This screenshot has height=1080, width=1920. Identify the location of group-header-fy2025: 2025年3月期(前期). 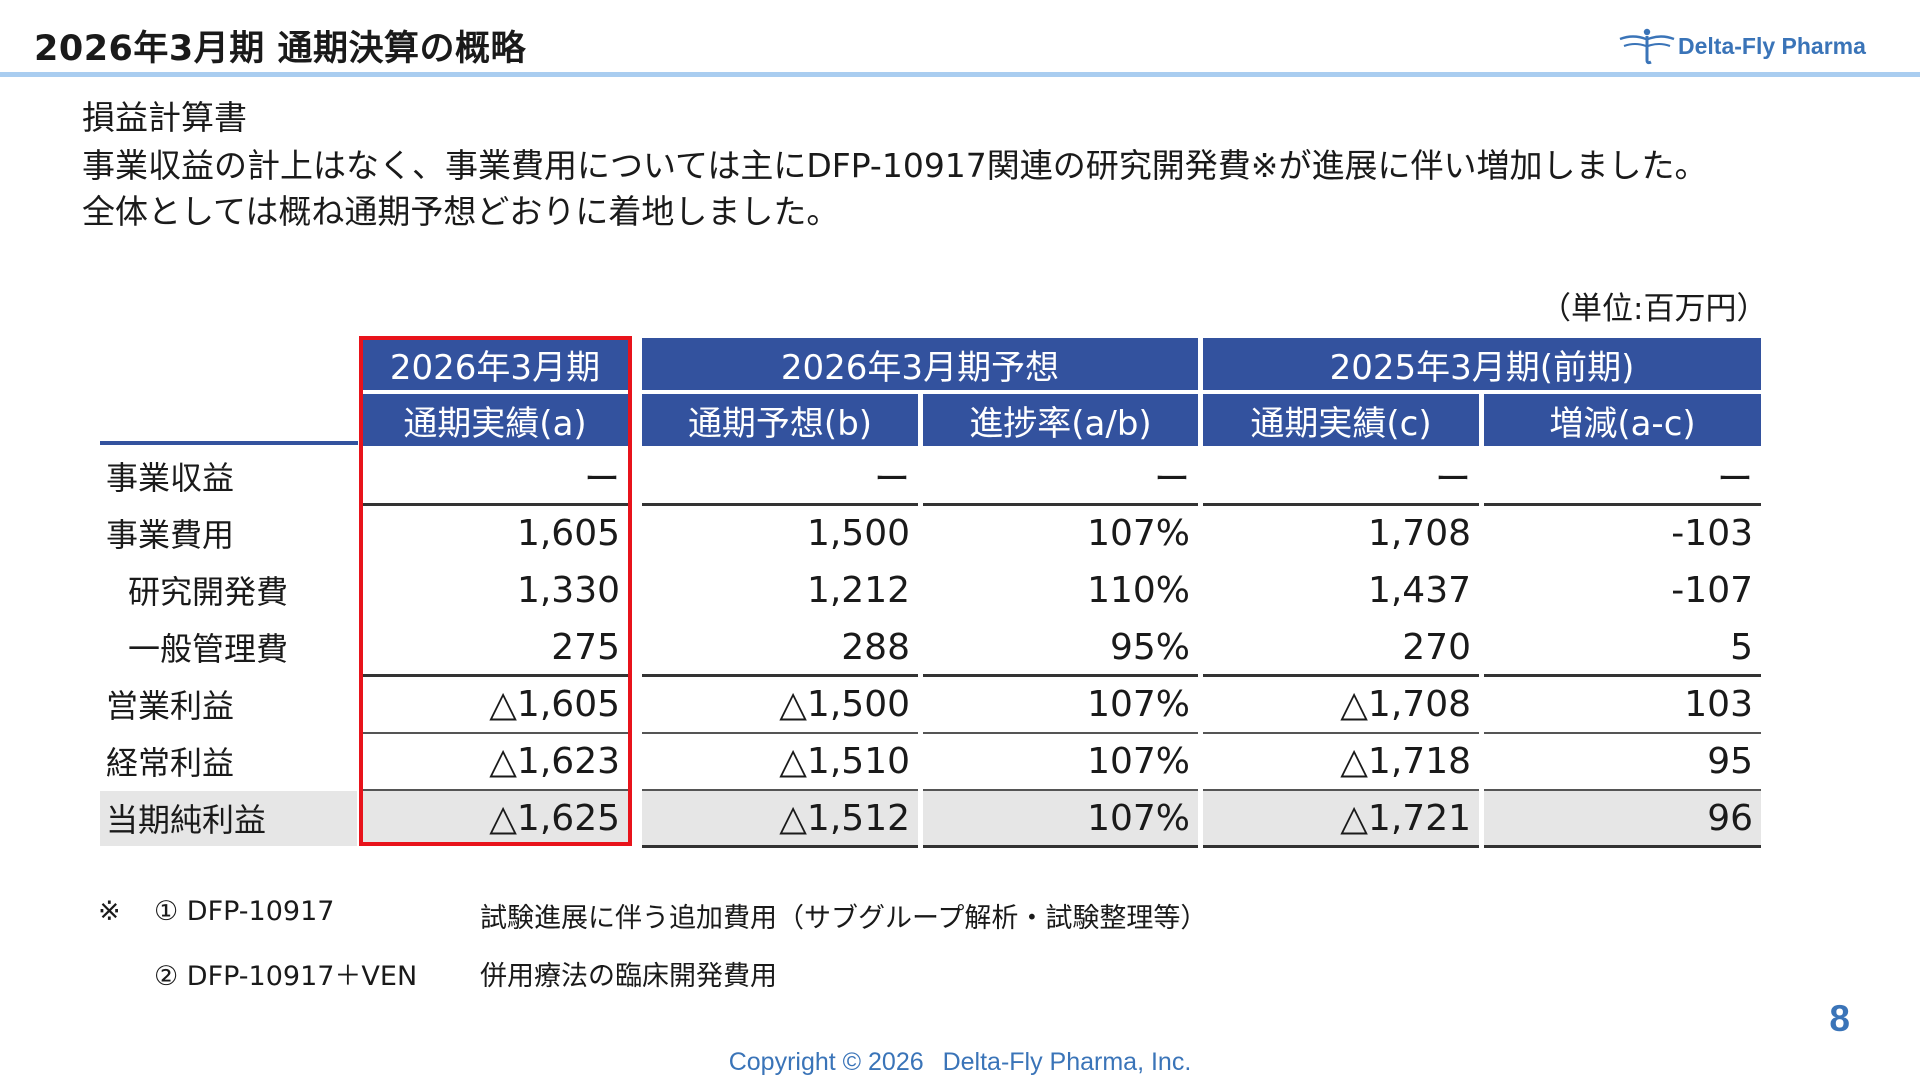
(1482, 364).